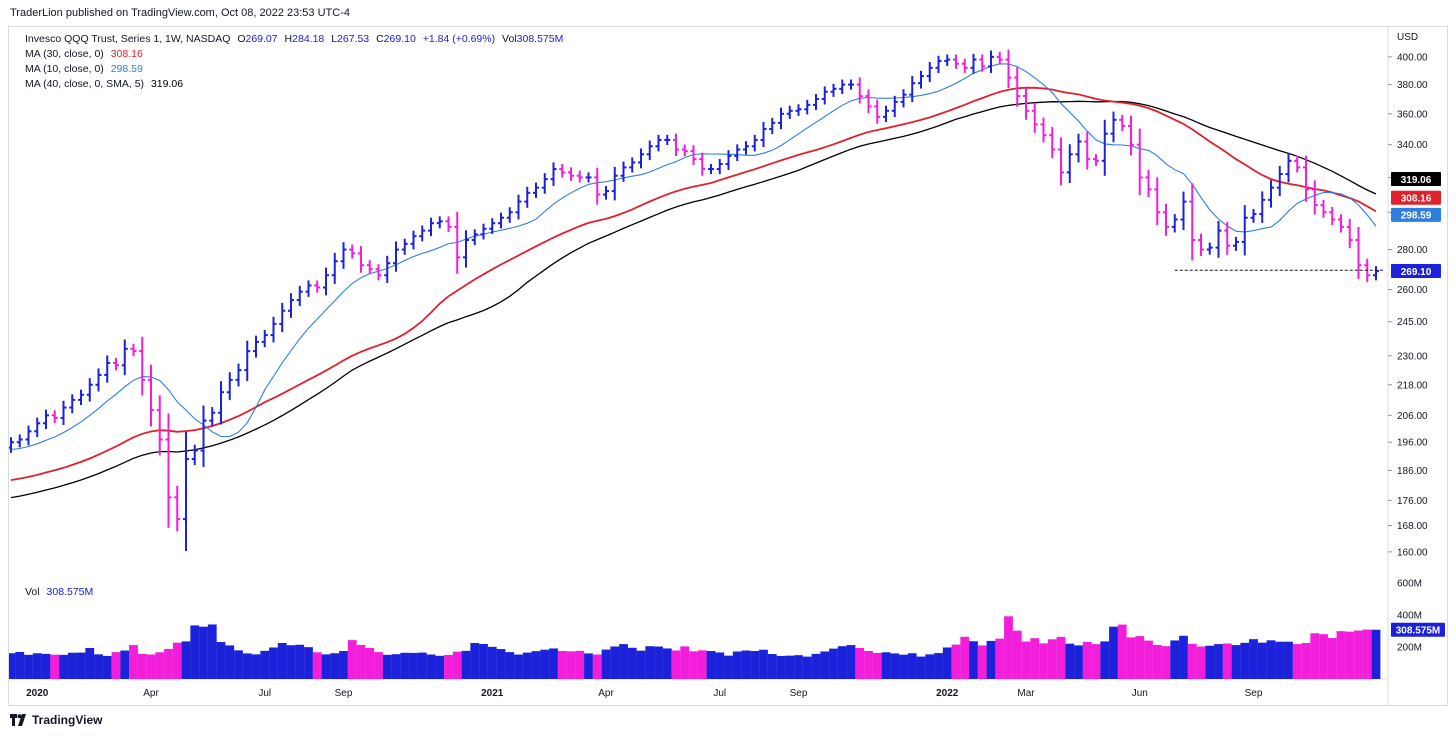 The height and width of the screenshot is (736, 1456). I want to click on time-tick-label: Mar, so click(1026, 693).